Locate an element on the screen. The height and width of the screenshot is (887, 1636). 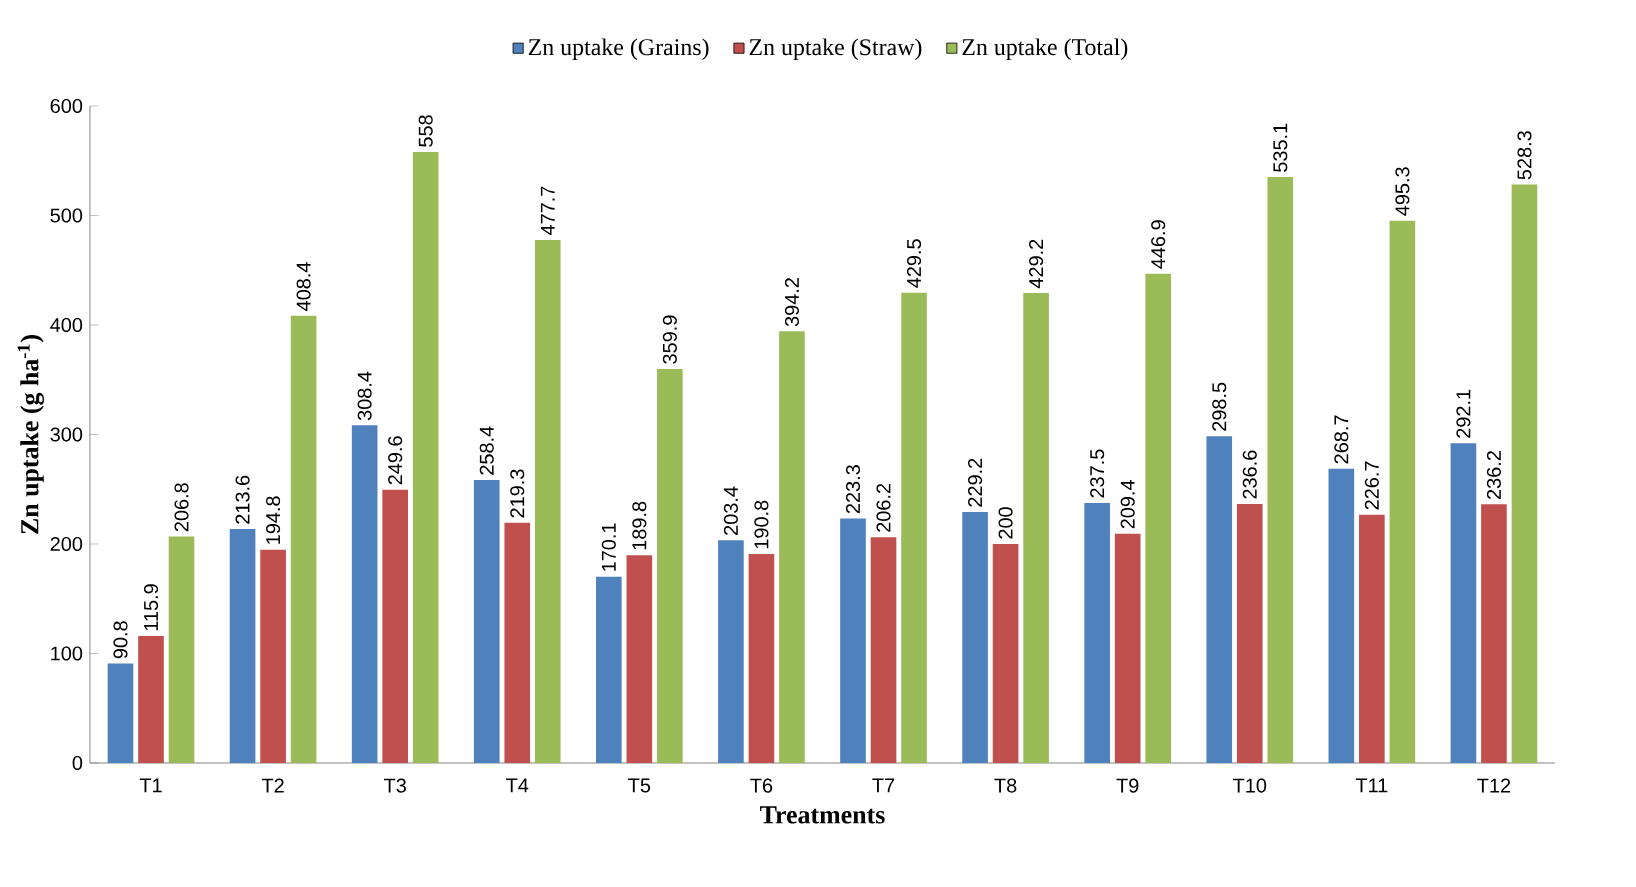
data-label: 115.9 is located at coordinates (151, 607).